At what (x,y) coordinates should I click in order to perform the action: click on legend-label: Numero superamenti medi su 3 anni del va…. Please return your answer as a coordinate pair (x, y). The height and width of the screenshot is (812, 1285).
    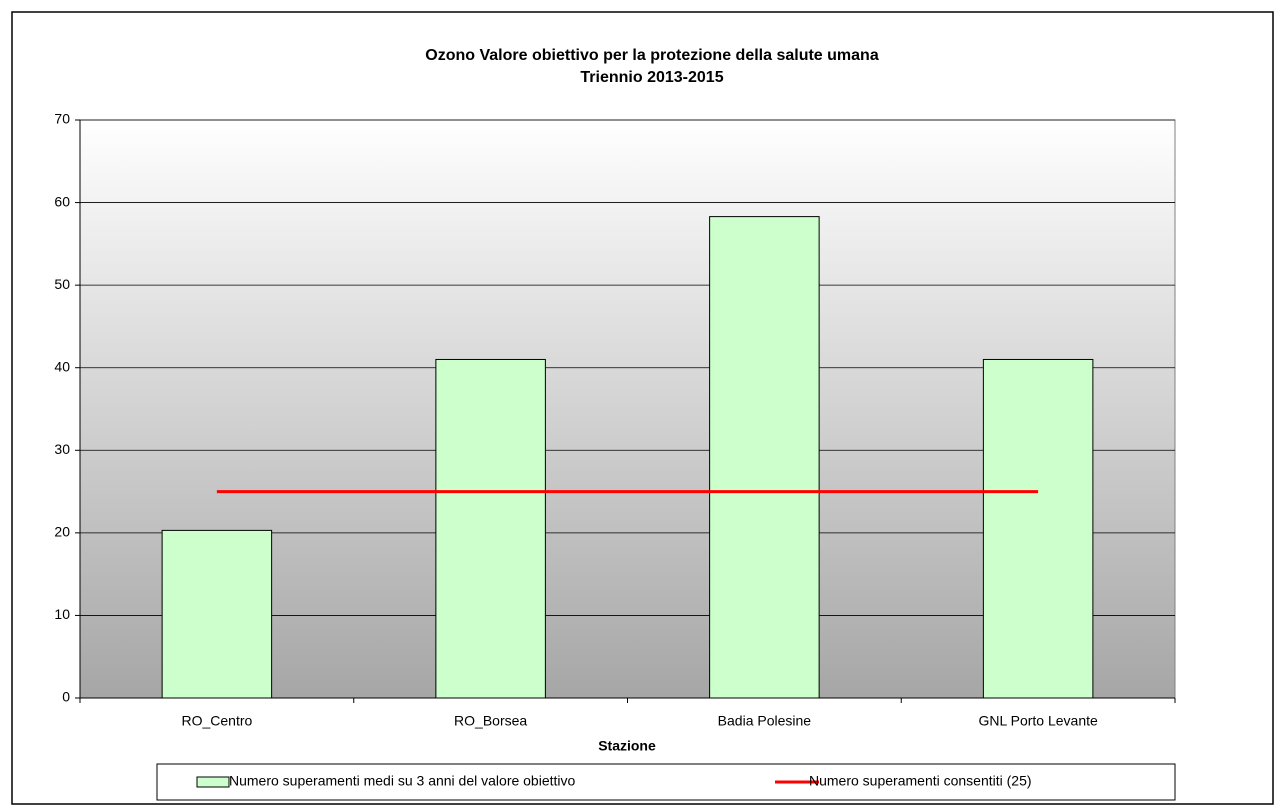
    Looking at the image, I should click on (402, 781).